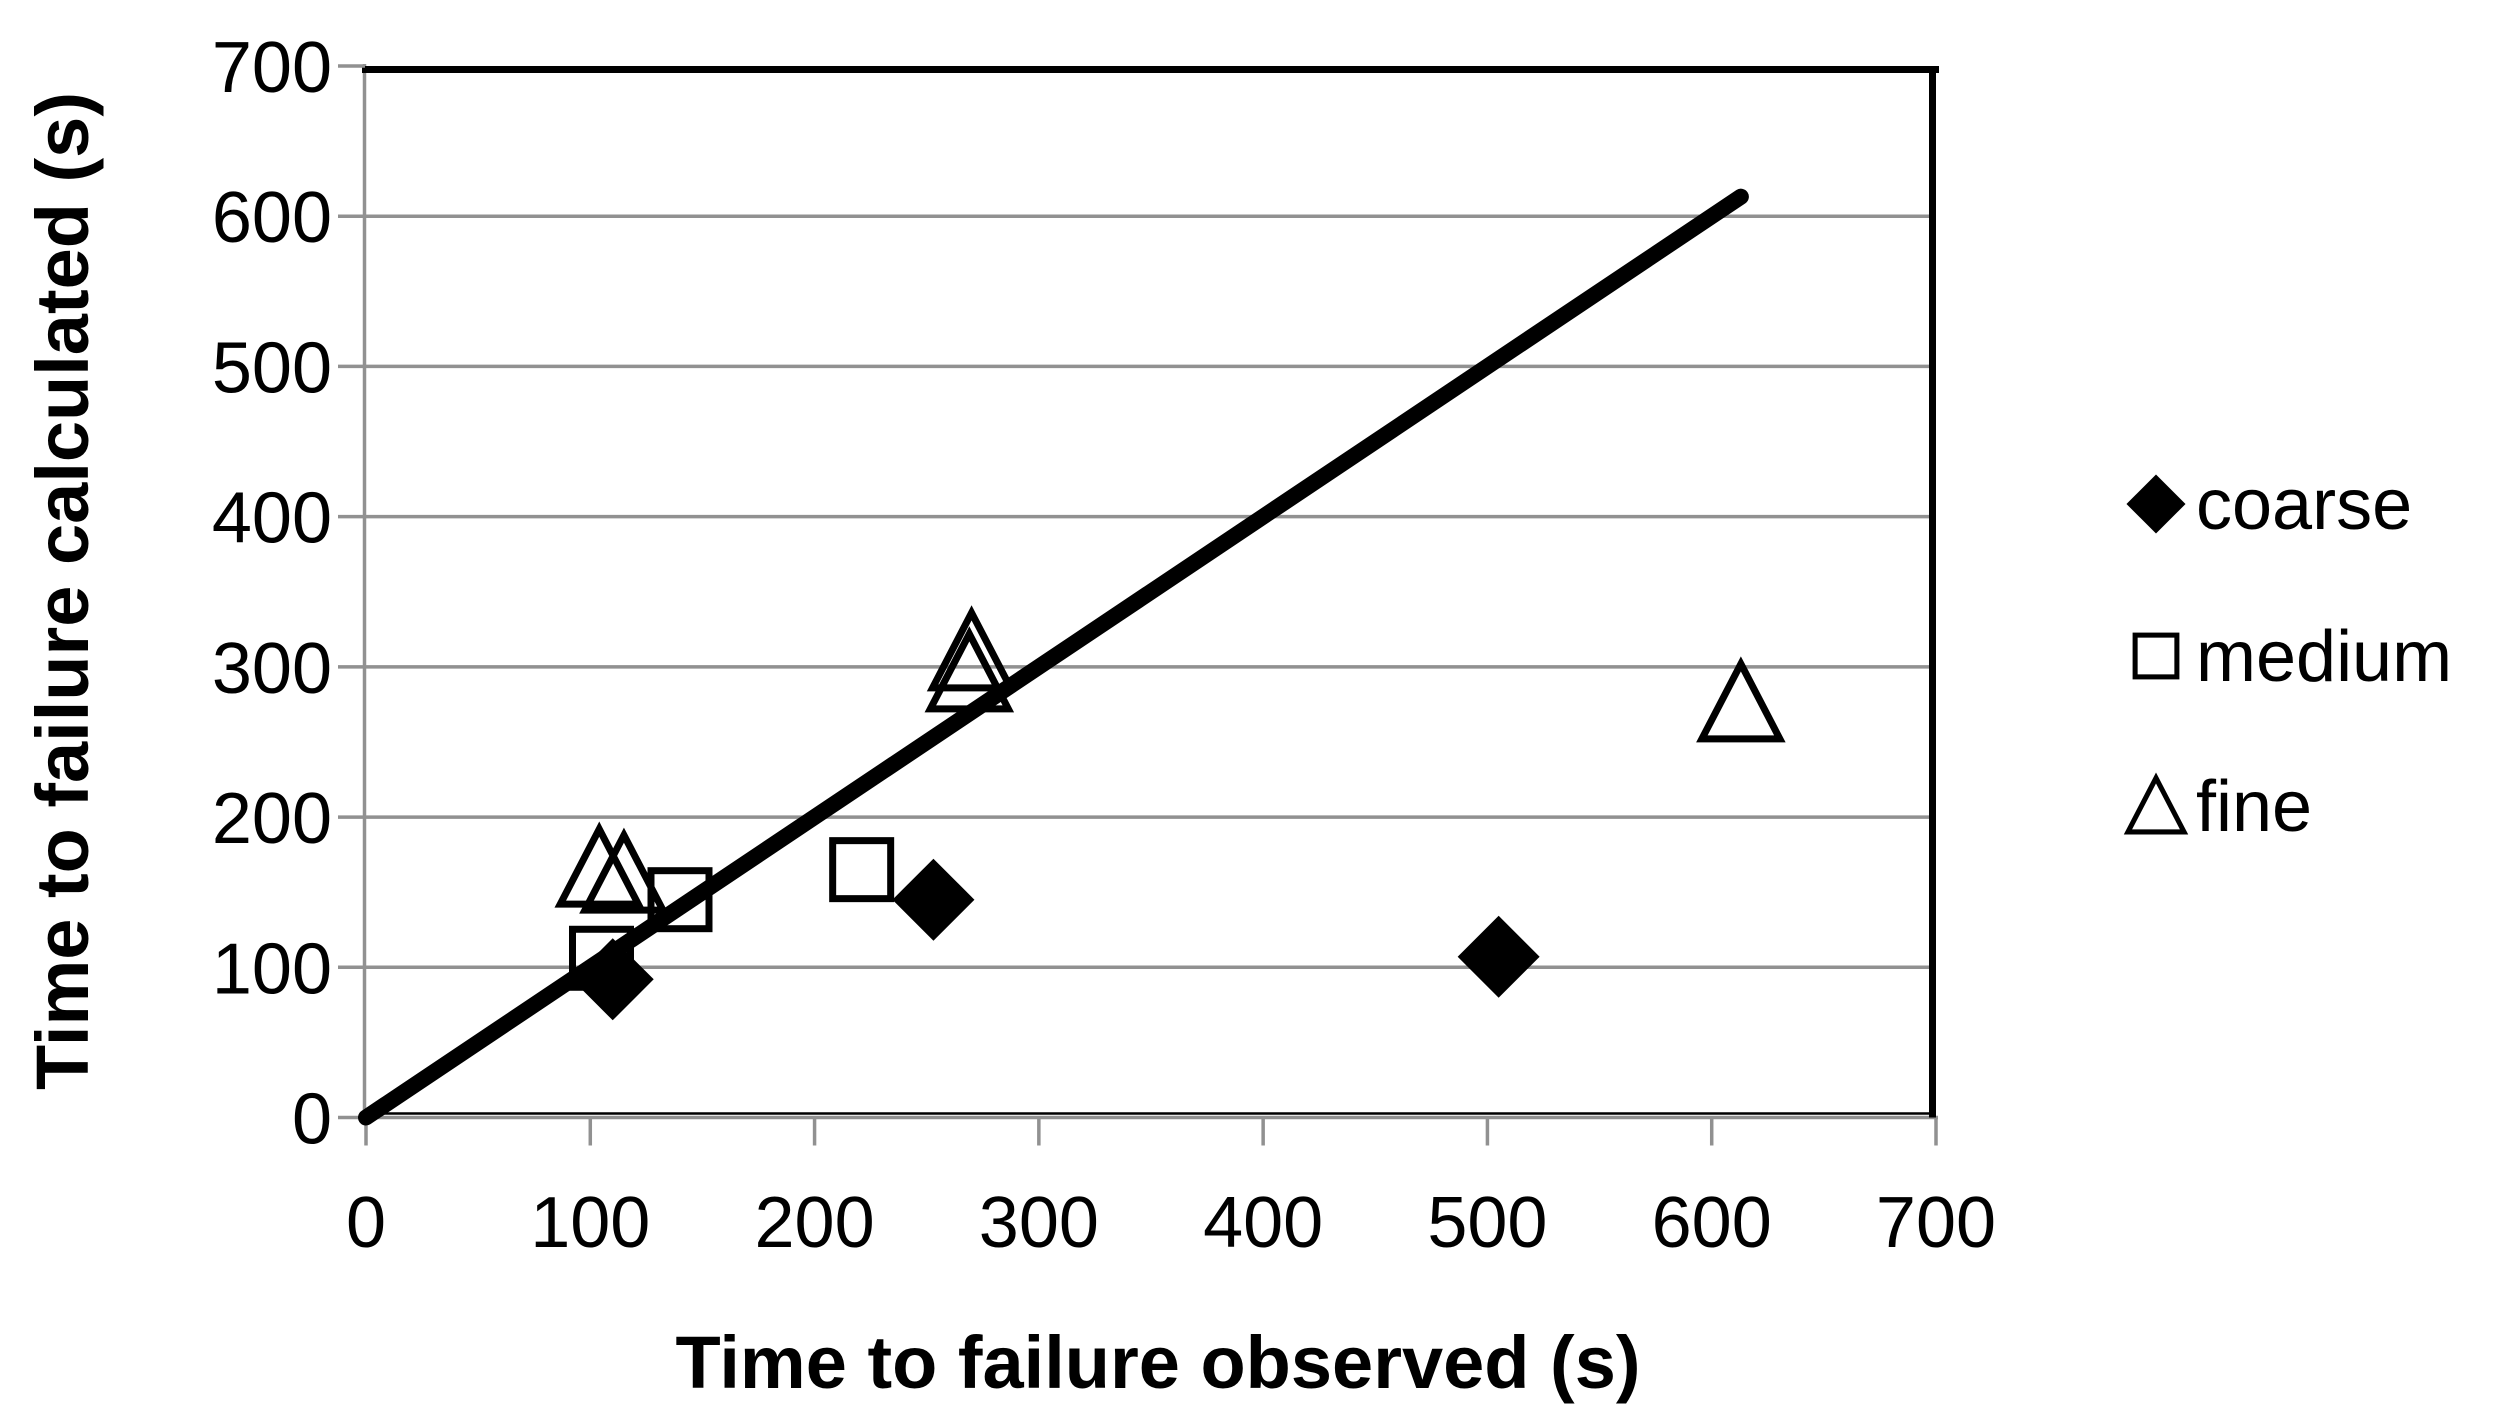 Image resolution: width=2493 pixels, height=1426 pixels. Describe the element at coordinates (1039, 1223) in the screenshot. I see `x-tick-label: 300` at that location.